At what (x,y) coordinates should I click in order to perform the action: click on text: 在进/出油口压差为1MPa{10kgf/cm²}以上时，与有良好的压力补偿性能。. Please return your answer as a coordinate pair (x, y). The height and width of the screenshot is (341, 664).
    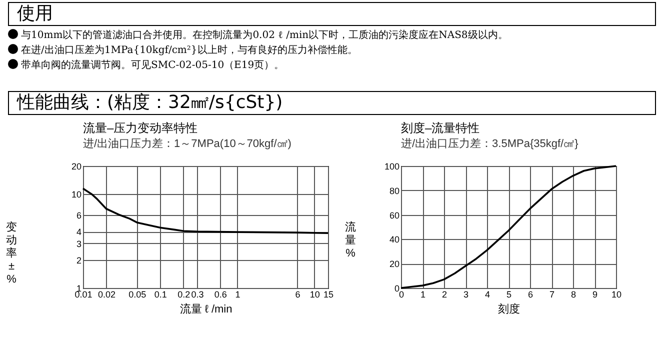
    Looking at the image, I should click on (189, 51).